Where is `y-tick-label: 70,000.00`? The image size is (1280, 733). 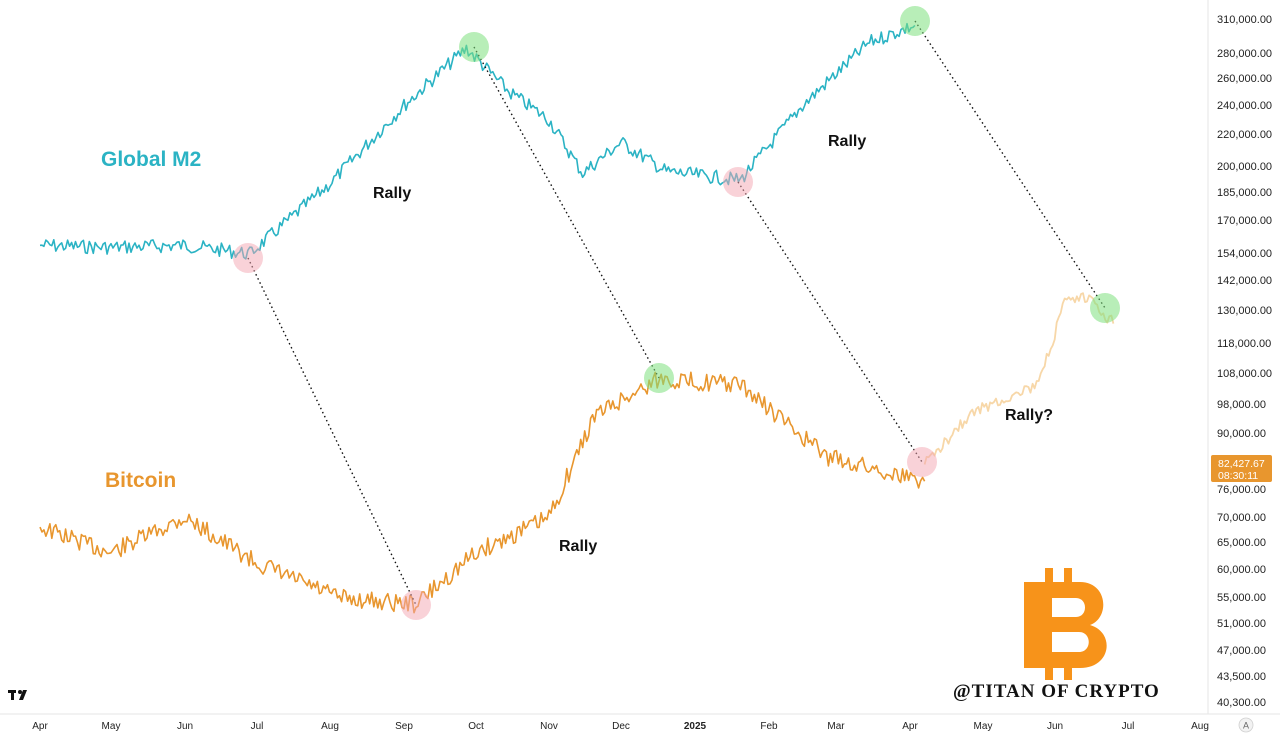
y-tick-label: 70,000.00 is located at coordinates (1241, 518).